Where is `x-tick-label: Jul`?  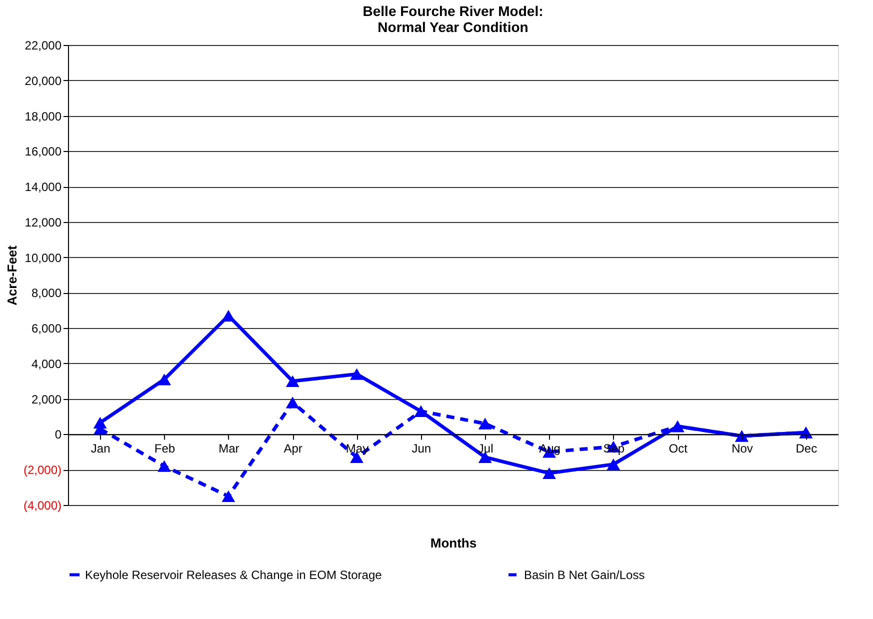
x-tick-label: Jul is located at coordinates (486, 449).